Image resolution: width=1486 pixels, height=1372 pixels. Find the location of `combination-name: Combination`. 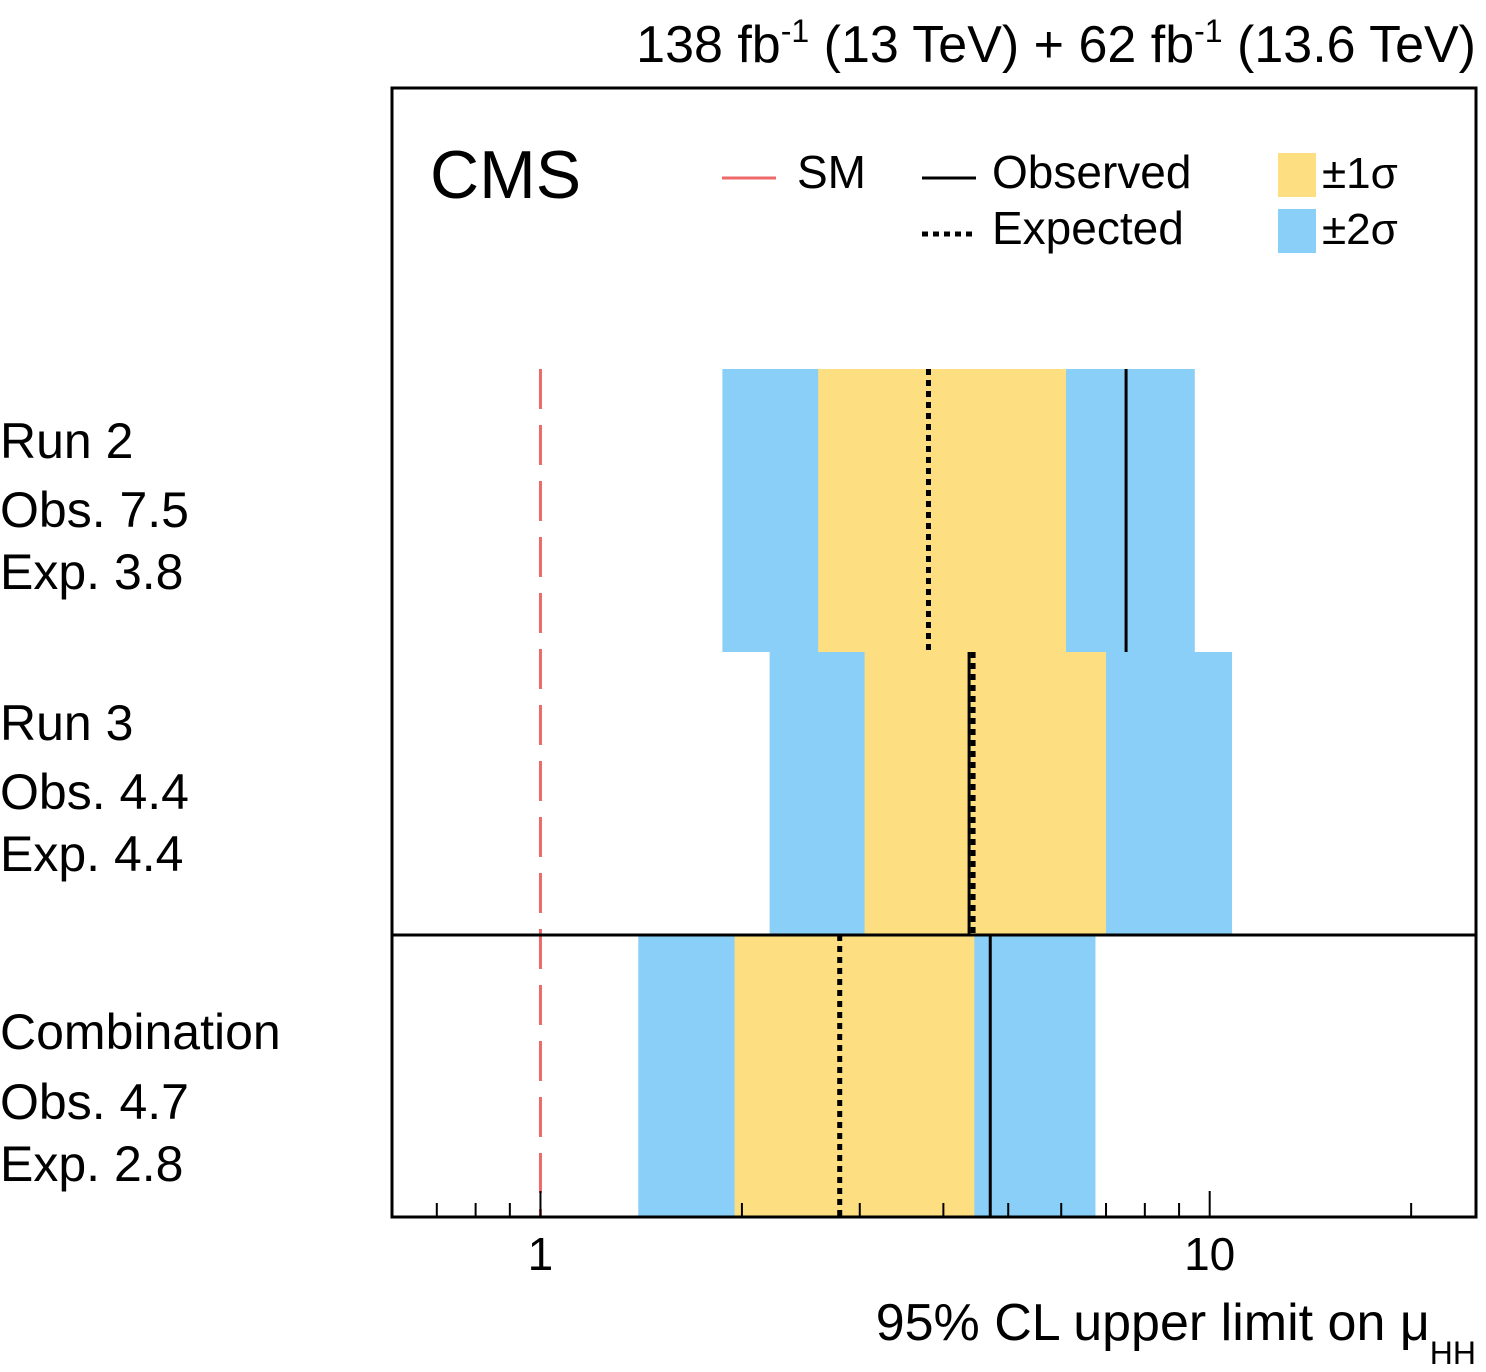

combination-name: Combination is located at coordinates (140, 1032).